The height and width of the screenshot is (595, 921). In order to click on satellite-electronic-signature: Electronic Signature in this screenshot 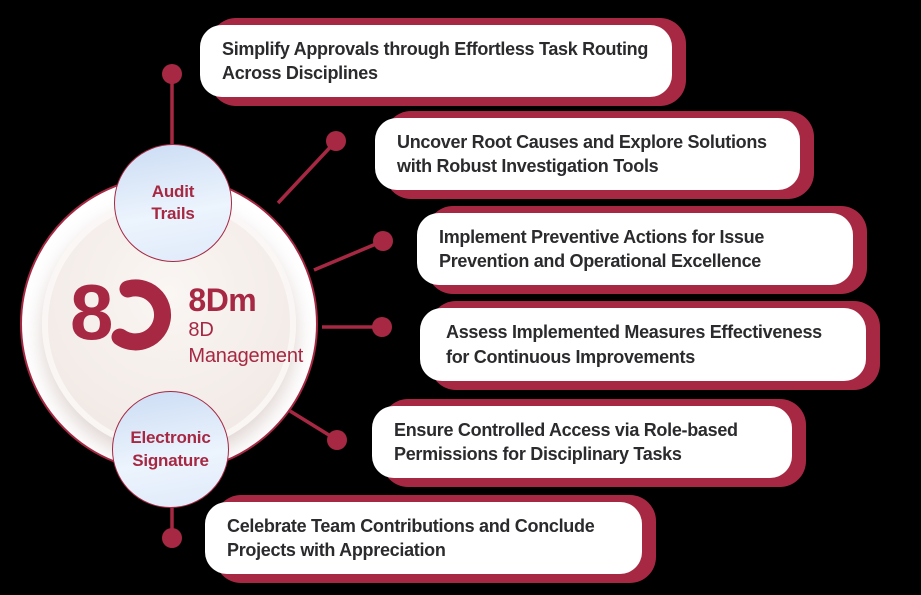, I will do `click(170, 449)`.